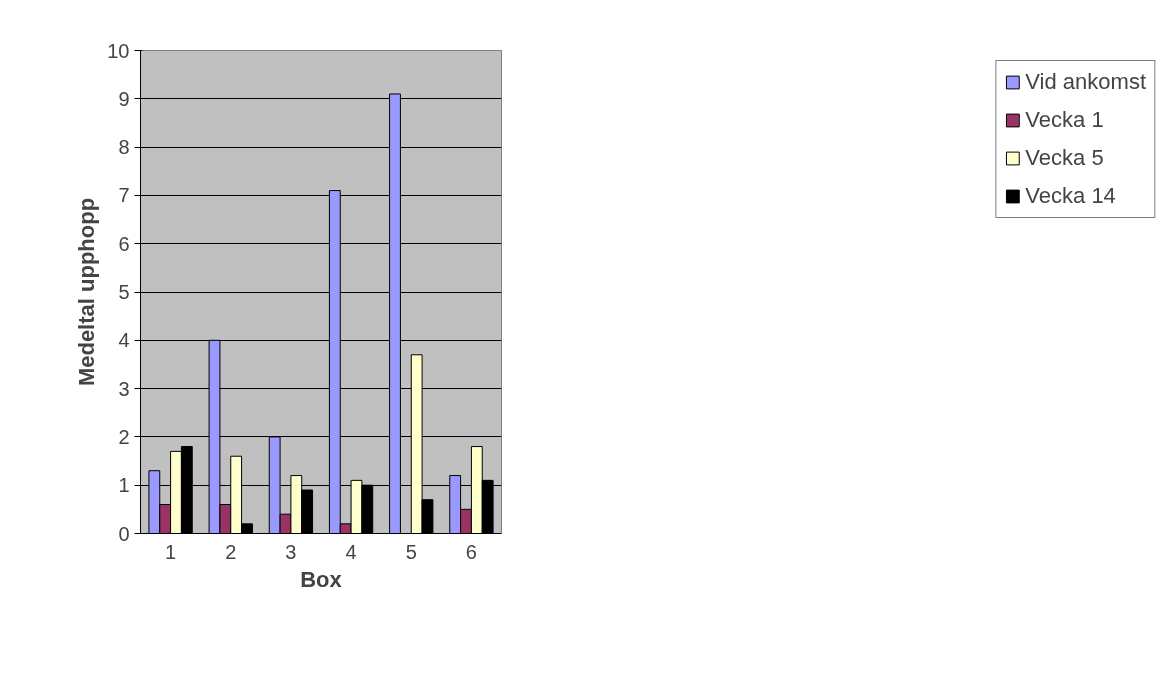 The width and height of the screenshot is (1173, 681). What do you see at coordinates (124, 243) in the screenshot?
I see `y-tick-label: 6` at bounding box center [124, 243].